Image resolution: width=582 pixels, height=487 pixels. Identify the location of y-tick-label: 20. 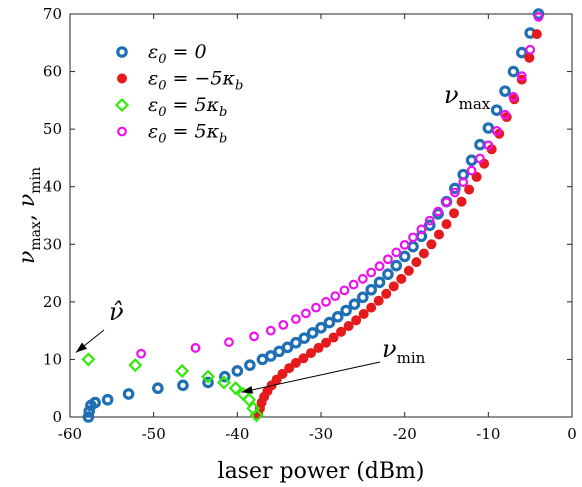
(52, 302).